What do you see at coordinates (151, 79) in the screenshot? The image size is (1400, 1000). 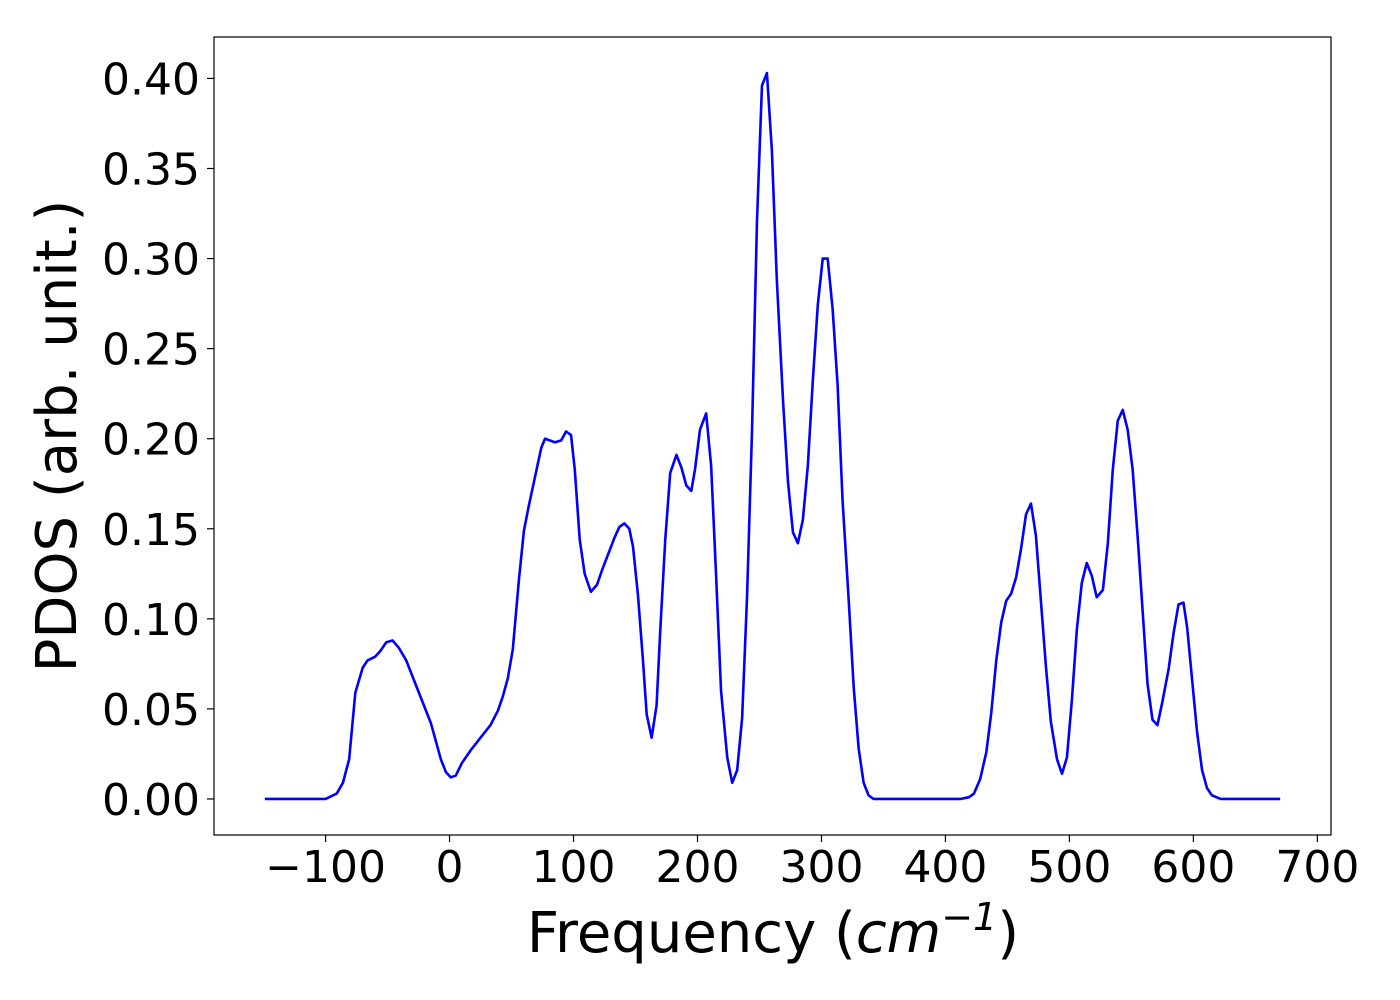 I see `y-tick-label: 0.40` at bounding box center [151, 79].